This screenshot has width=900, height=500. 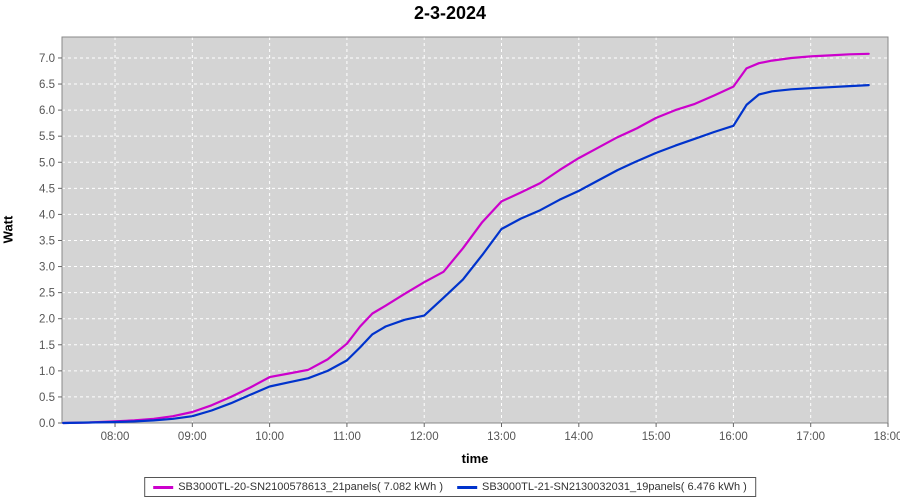 I want to click on y-tick-label: 7.0, so click(x=47, y=59).